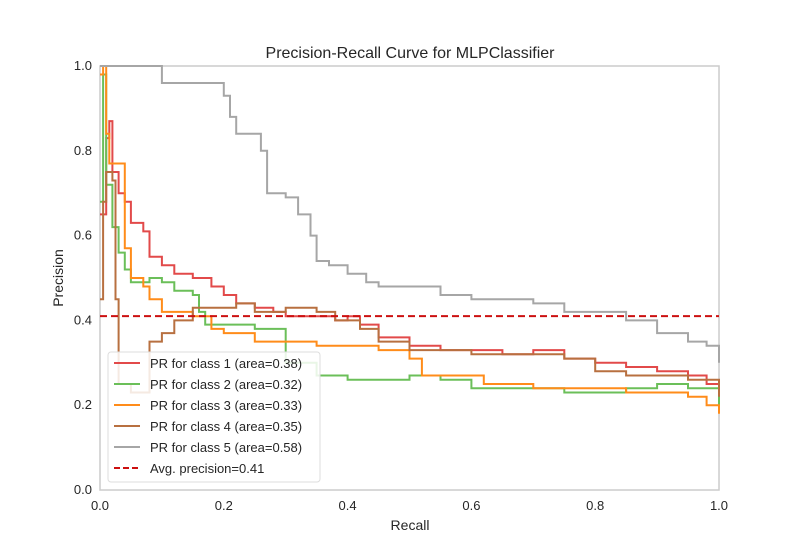 The height and width of the screenshot is (550, 800). What do you see at coordinates (226, 405) in the screenshot?
I see `legend-label: PR for class 3 (area=0.33)` at bounding box center [226, 405].